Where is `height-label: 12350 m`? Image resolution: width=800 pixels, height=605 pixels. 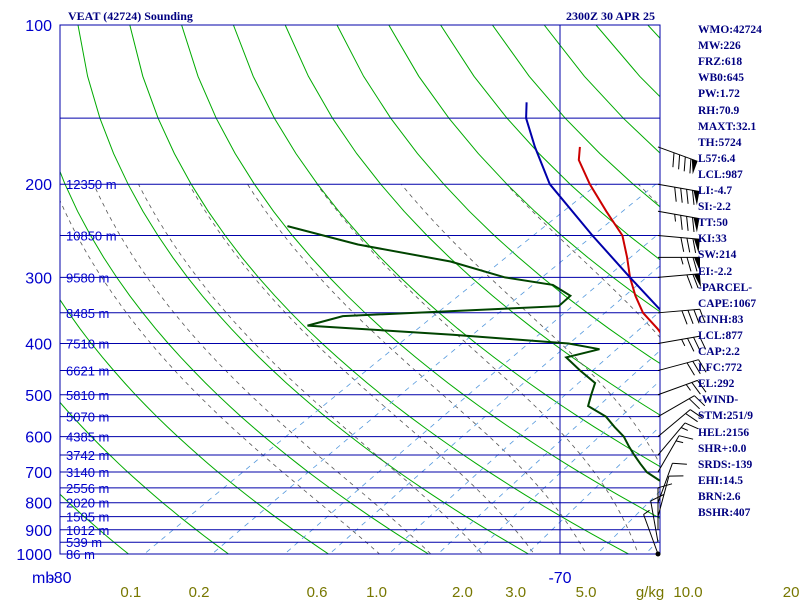 height-label: 12350 m is located at coordinates (91, 184).